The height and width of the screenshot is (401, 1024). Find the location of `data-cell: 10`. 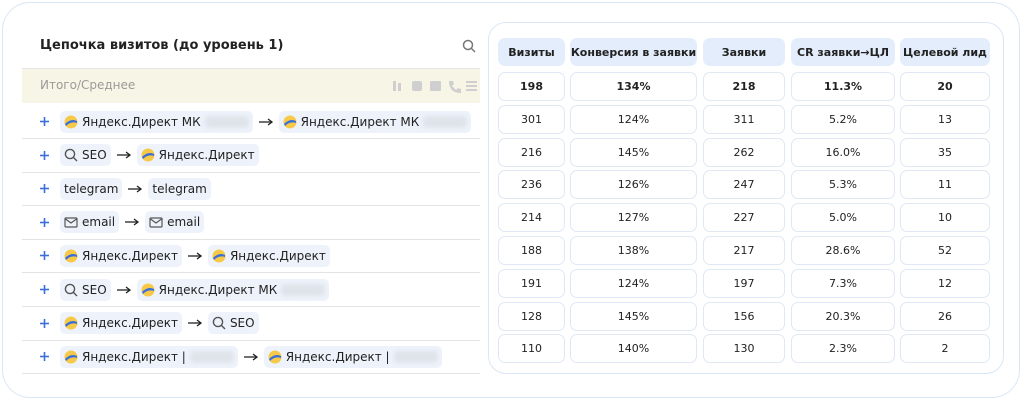

data-cell: 10 is located at coordinates (945, 218).